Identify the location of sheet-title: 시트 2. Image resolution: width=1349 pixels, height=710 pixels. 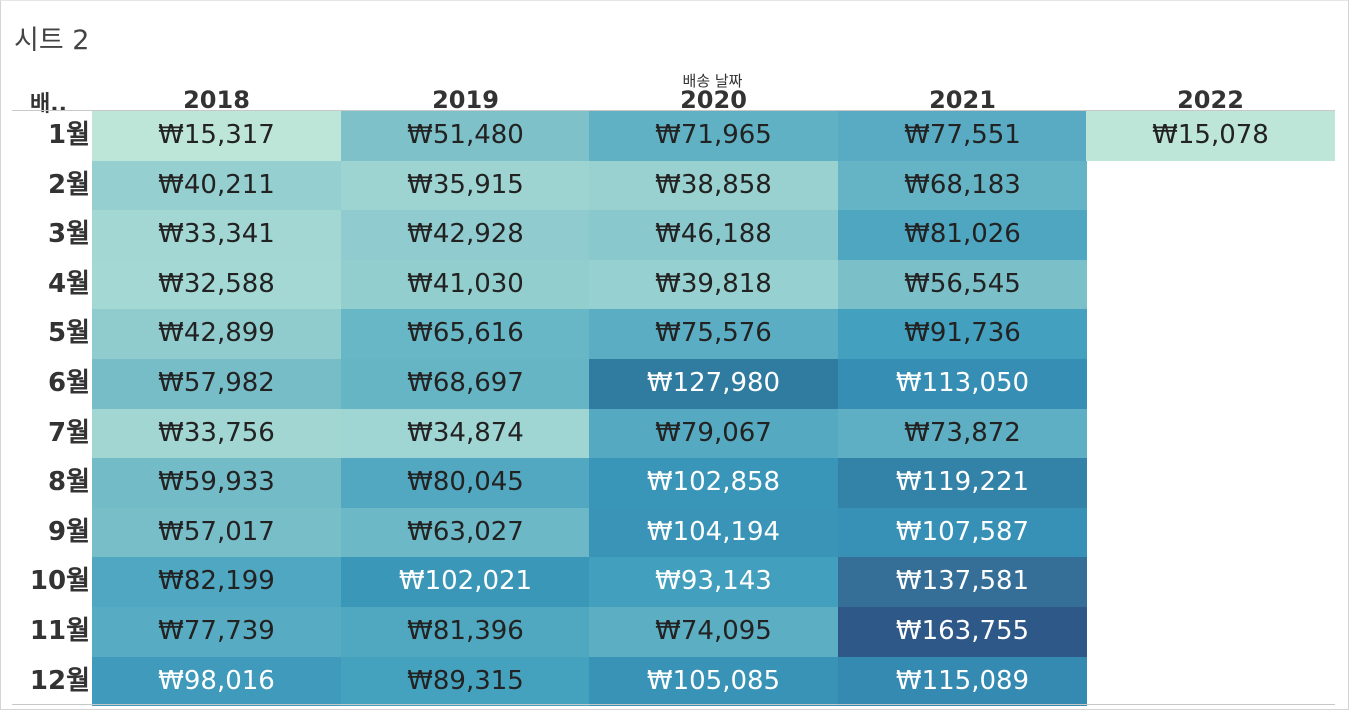
(52, 40).